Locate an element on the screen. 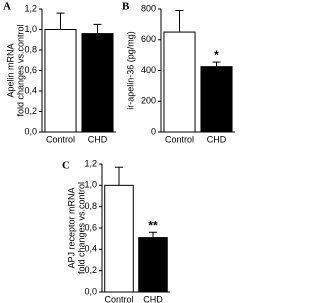  y-tick-label: 400 is located at coordinates (148, 70).